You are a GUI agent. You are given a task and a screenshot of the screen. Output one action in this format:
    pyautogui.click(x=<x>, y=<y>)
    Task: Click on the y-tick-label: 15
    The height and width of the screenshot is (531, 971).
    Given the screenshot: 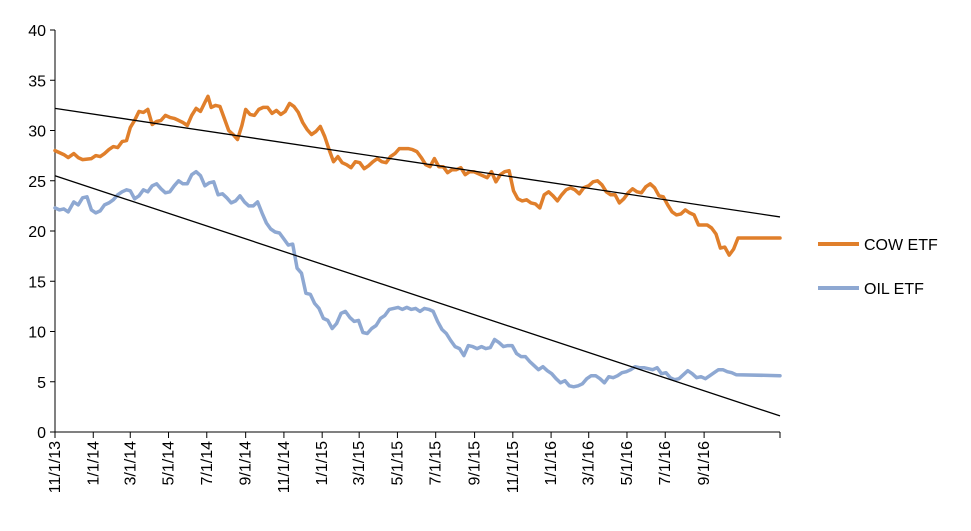 What is the action you would take?
    pyautogui.click(x=37, y=282)
    